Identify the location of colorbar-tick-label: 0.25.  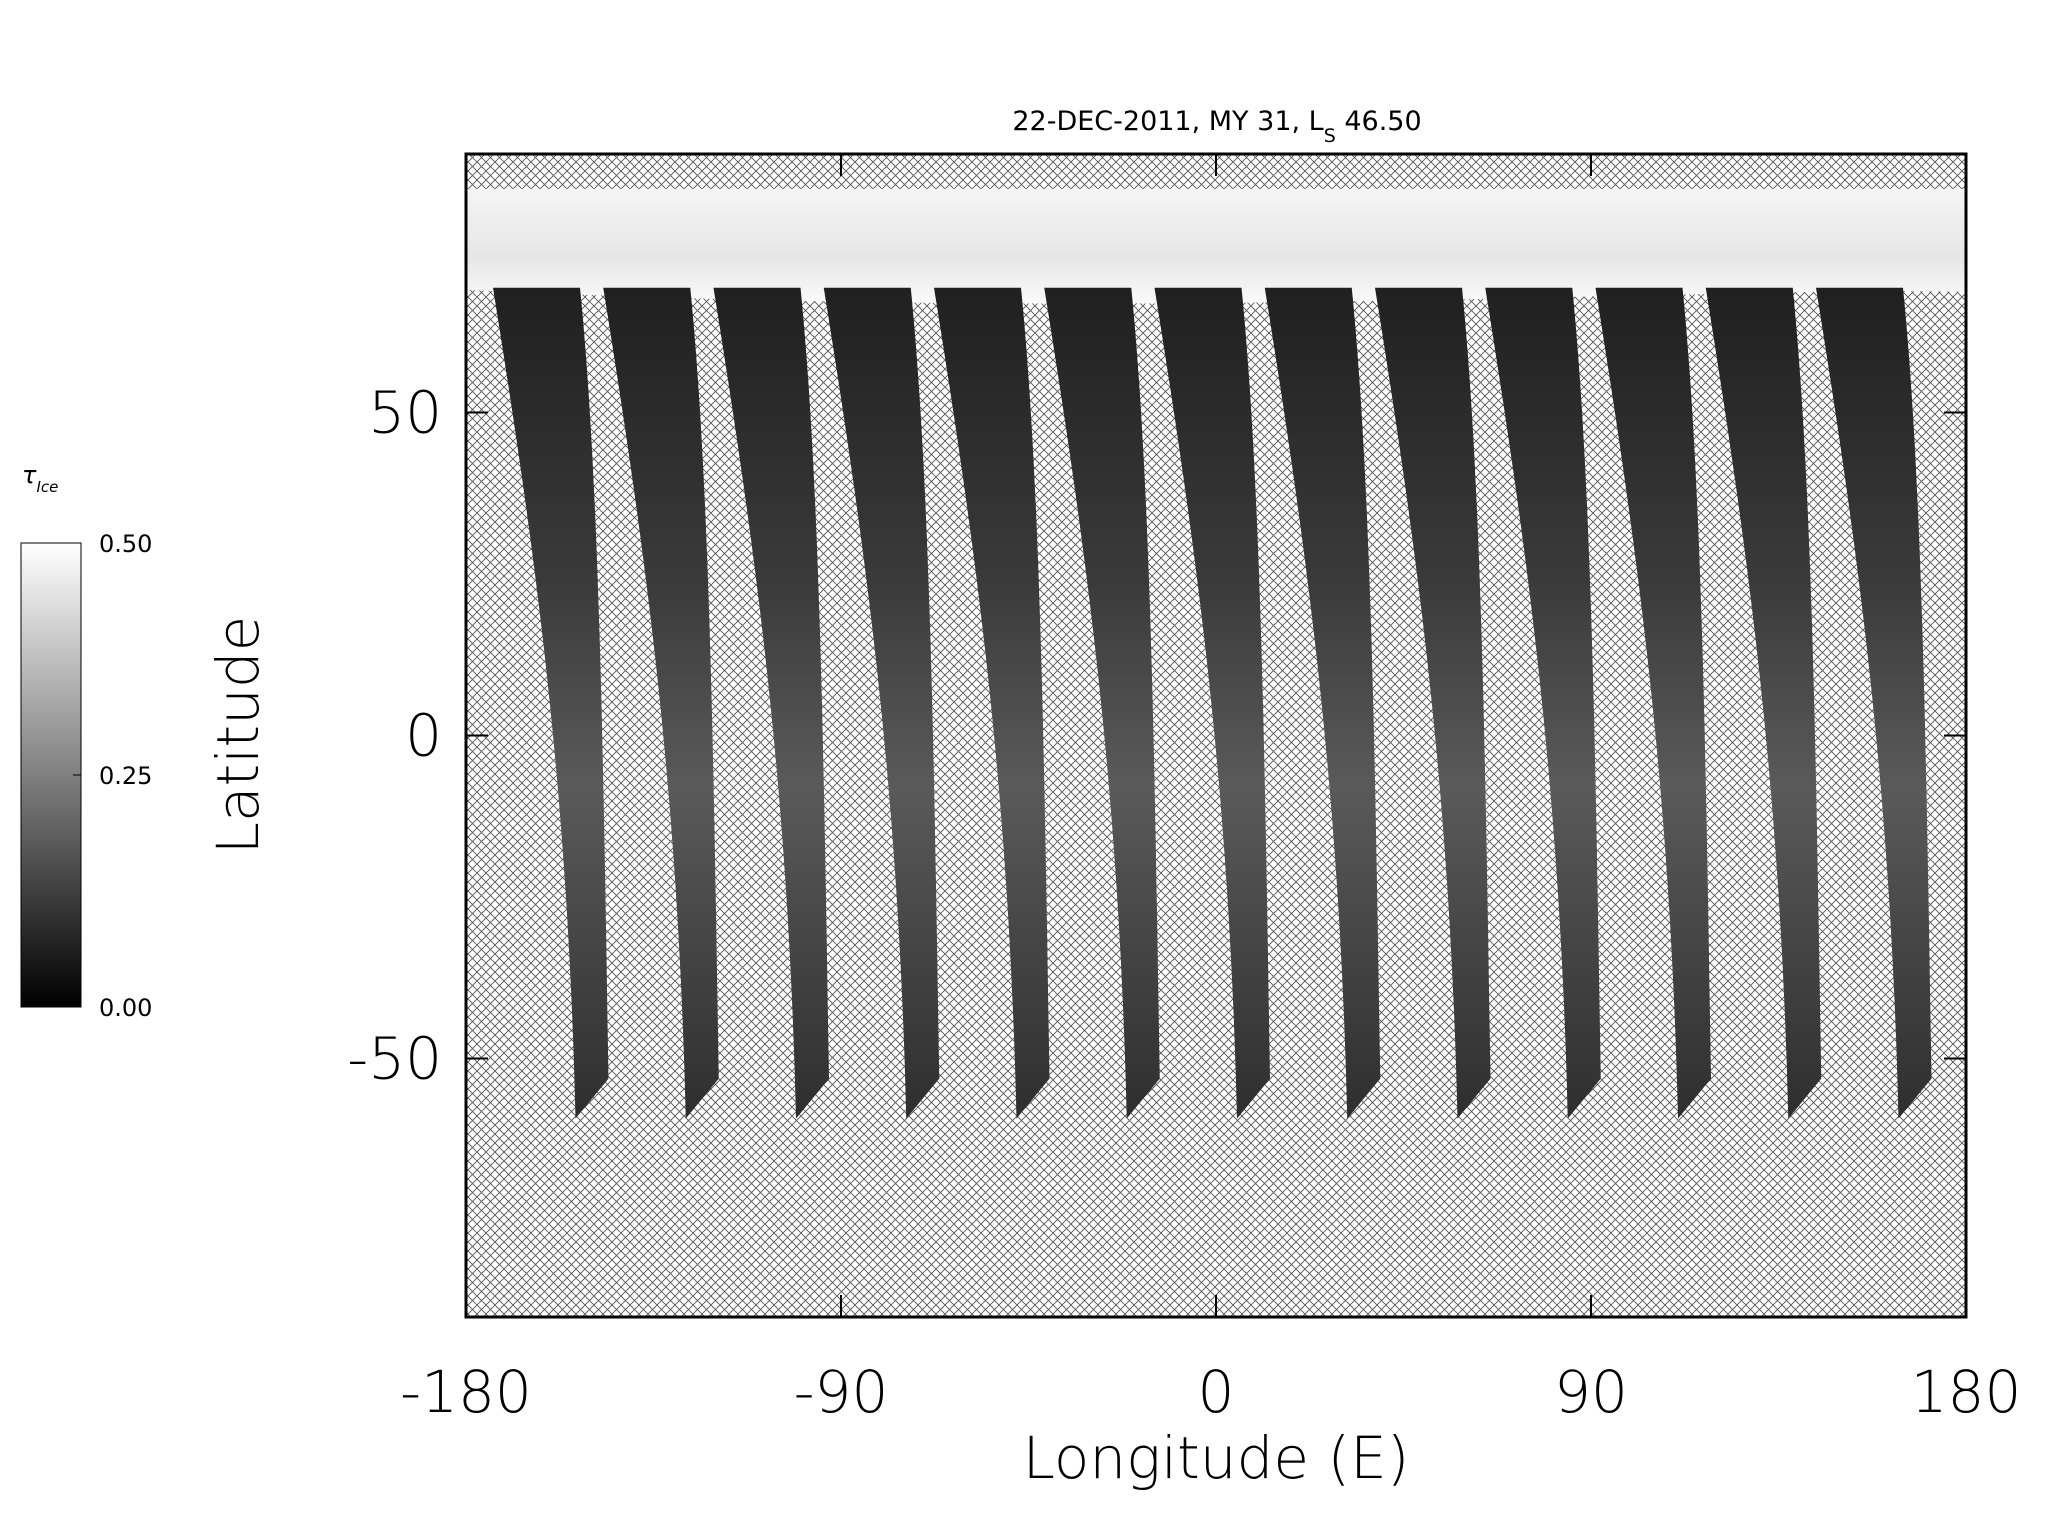
(125, 776).